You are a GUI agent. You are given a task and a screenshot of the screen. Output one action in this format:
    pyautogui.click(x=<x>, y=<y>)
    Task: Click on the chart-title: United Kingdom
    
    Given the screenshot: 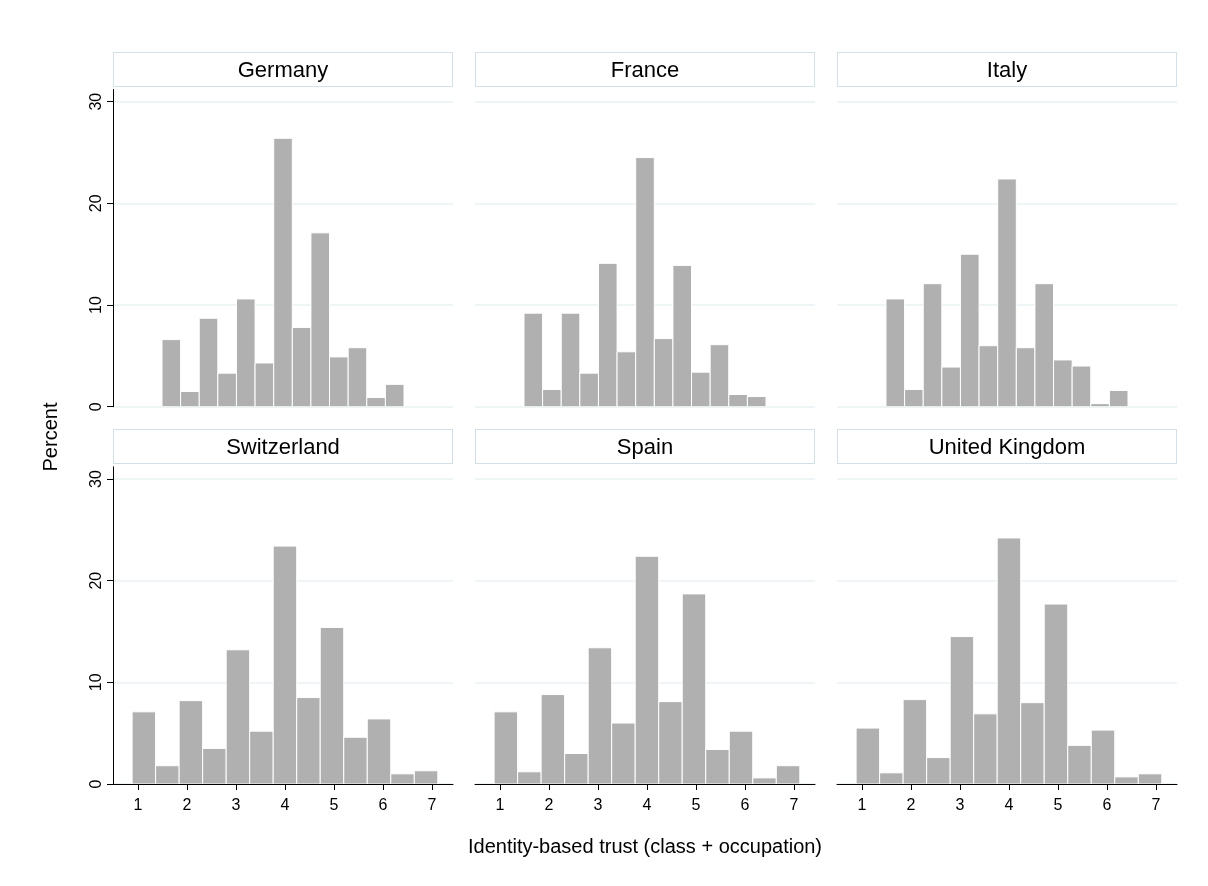 What is the action you would take?
    pyautogui.click(x=1007, y=446)
    